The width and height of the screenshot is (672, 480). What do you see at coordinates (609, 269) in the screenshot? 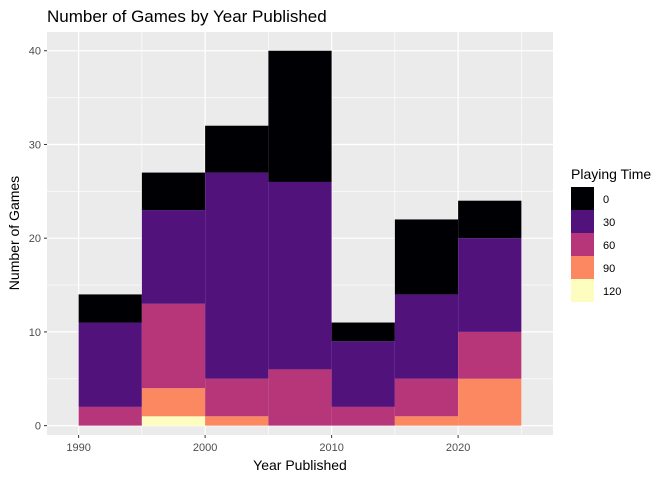
I see `legend-label-90: 90` at bounding box center [609, 269].